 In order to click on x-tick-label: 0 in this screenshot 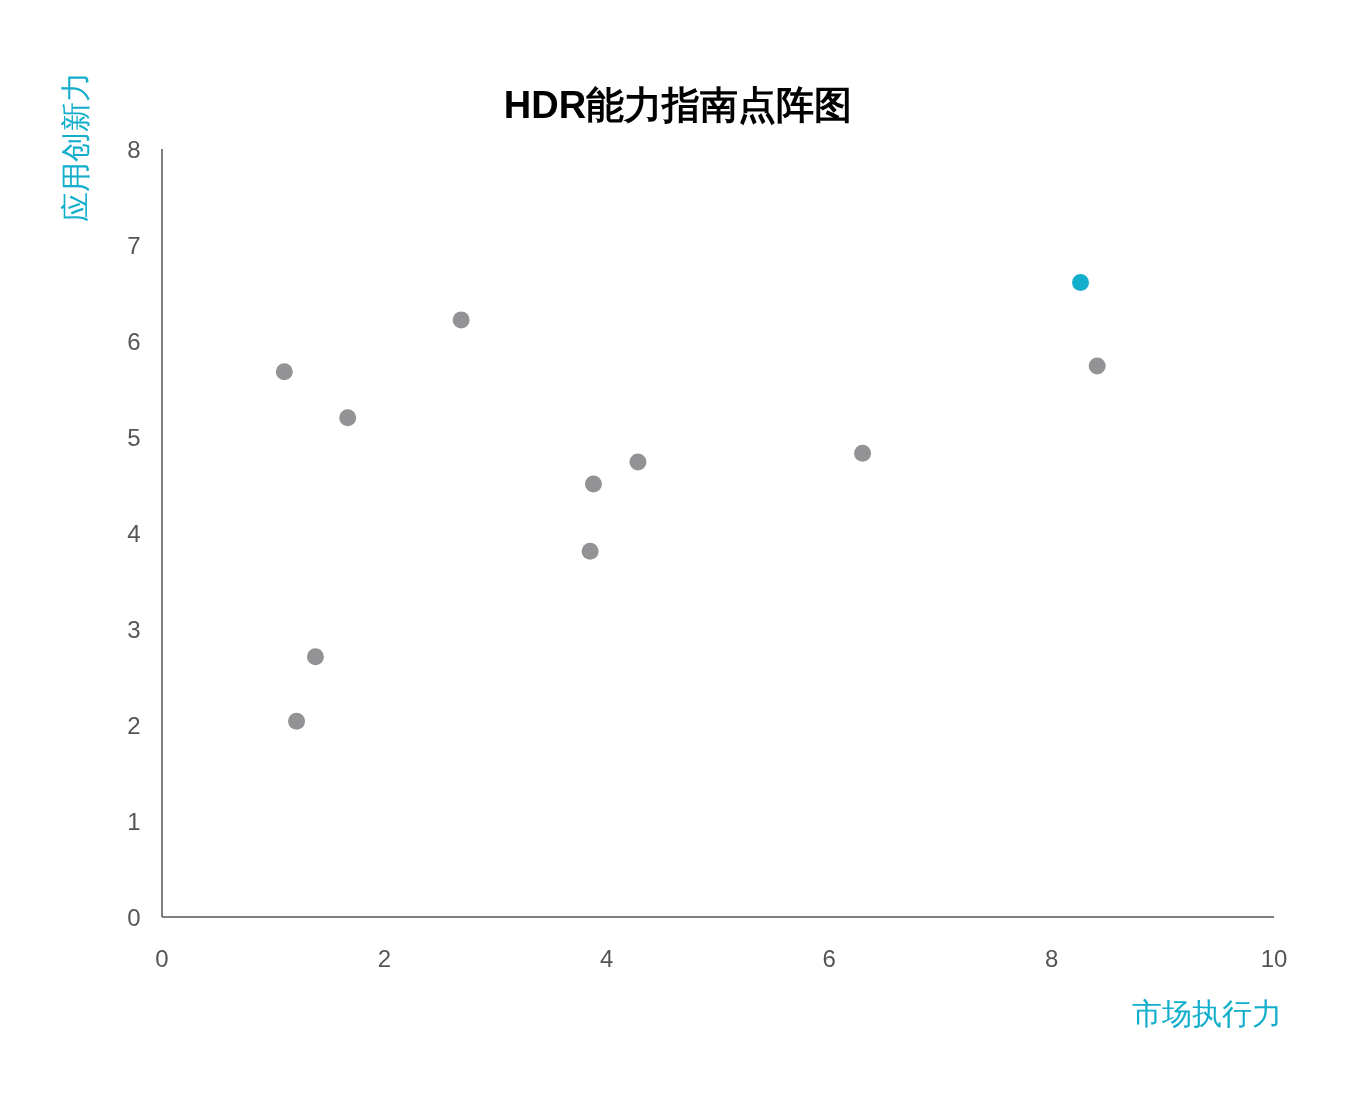, I will do `click(162, 958)`.